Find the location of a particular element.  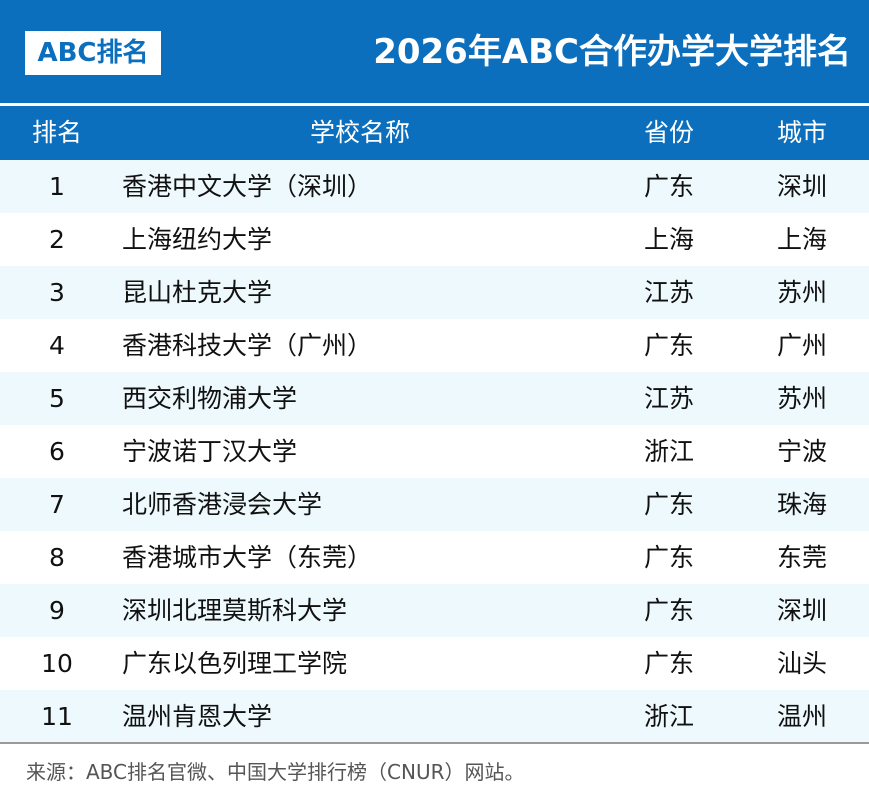

city-cell: 东莞 is located at coordinates (801, 557).